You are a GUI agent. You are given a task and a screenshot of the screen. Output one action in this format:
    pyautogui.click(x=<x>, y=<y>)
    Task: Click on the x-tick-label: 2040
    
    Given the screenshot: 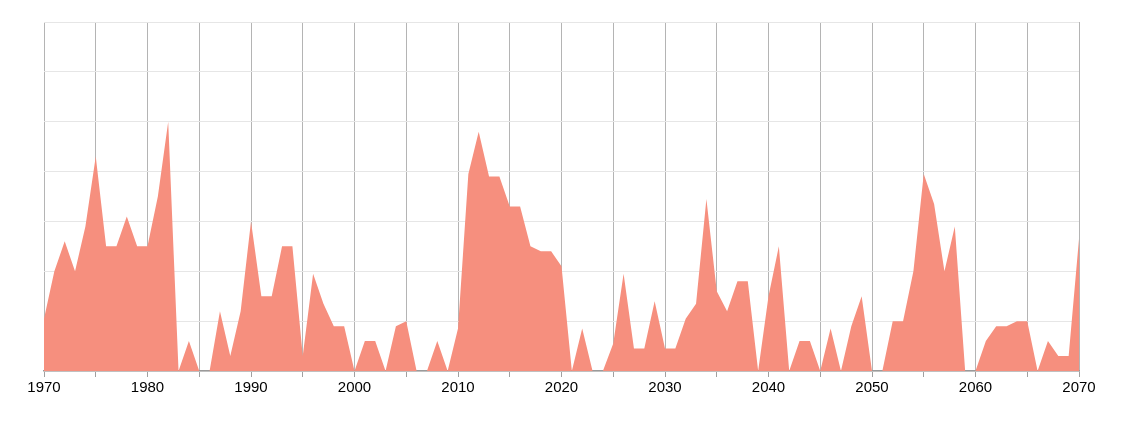 What is the action you would take?
    pyautogui.click(x=768, y=387)
    